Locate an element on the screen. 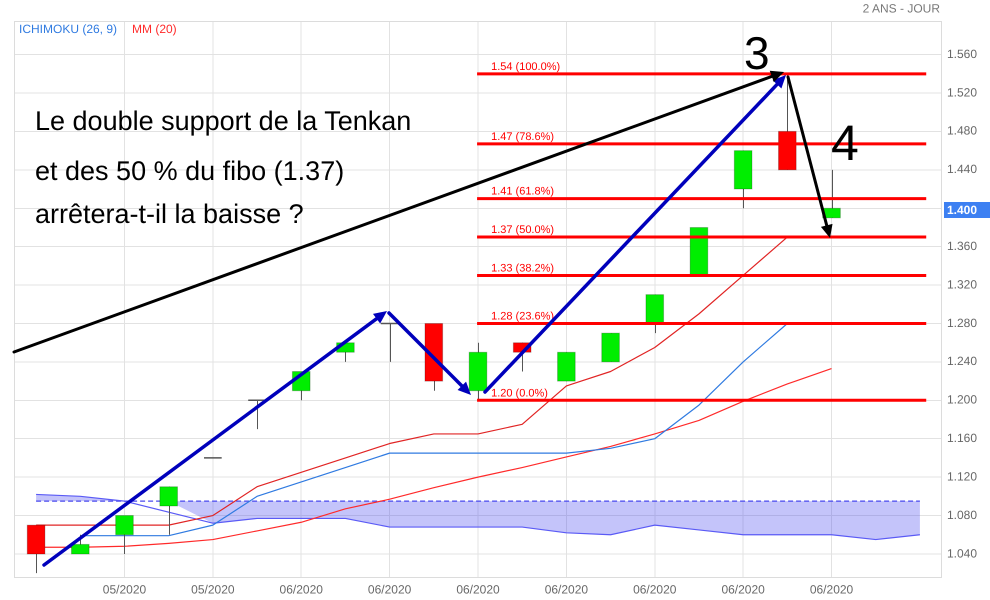  y-tick-label: 1.440 is located at coordinates (962, 169).